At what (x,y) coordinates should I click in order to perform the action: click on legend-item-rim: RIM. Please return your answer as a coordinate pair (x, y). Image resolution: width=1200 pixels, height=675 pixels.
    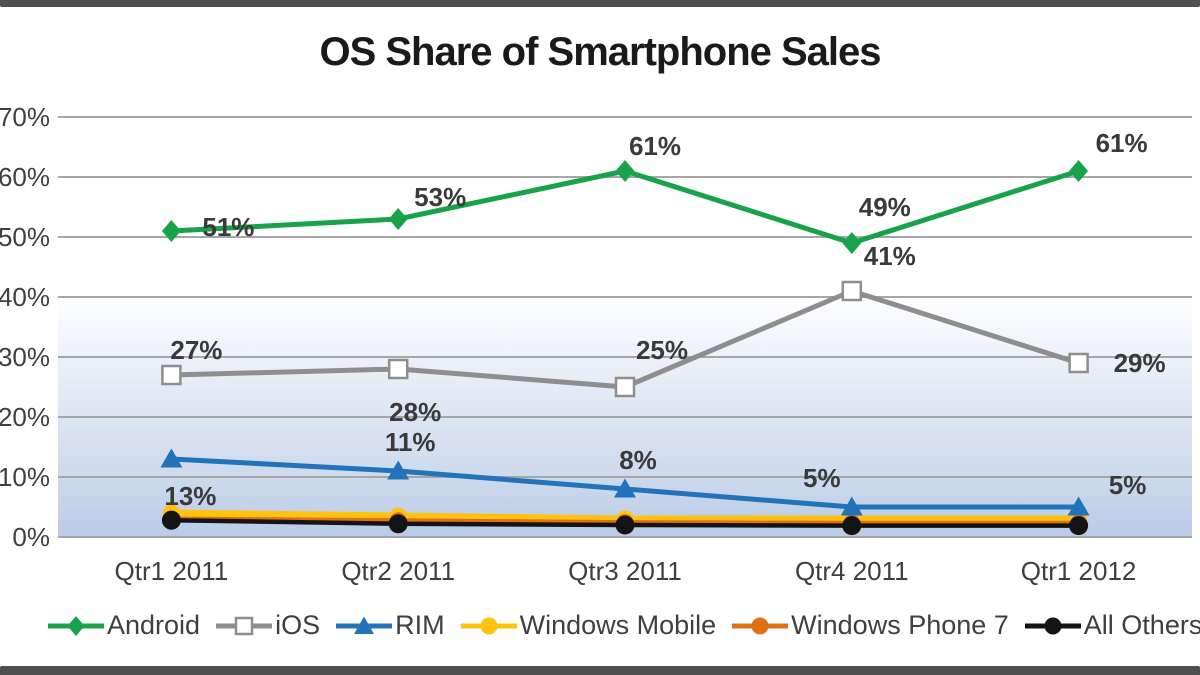
    Looking at the image, I should click on (390, 625).